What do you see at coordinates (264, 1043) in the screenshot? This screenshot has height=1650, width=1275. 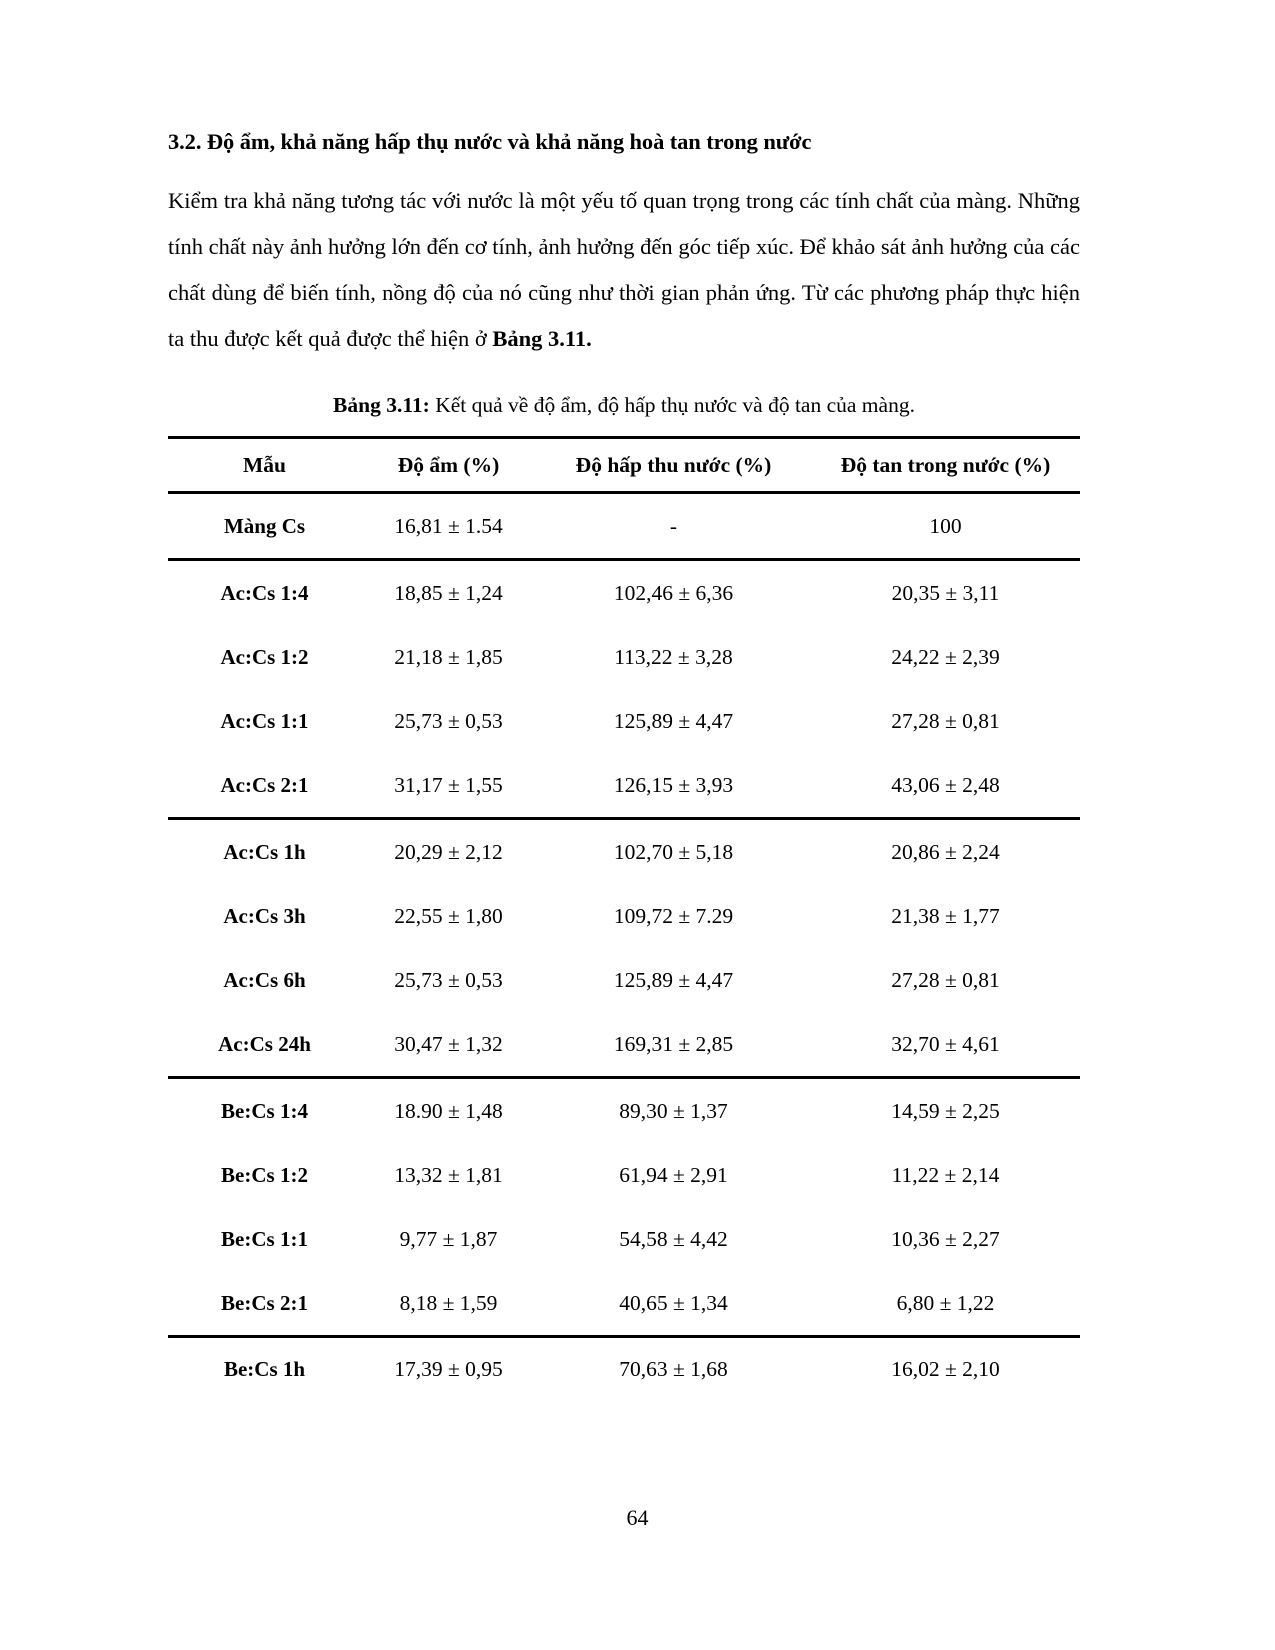 I see `cell-sample: Ac:Cs 24h` at bounding box center [264, 1043].